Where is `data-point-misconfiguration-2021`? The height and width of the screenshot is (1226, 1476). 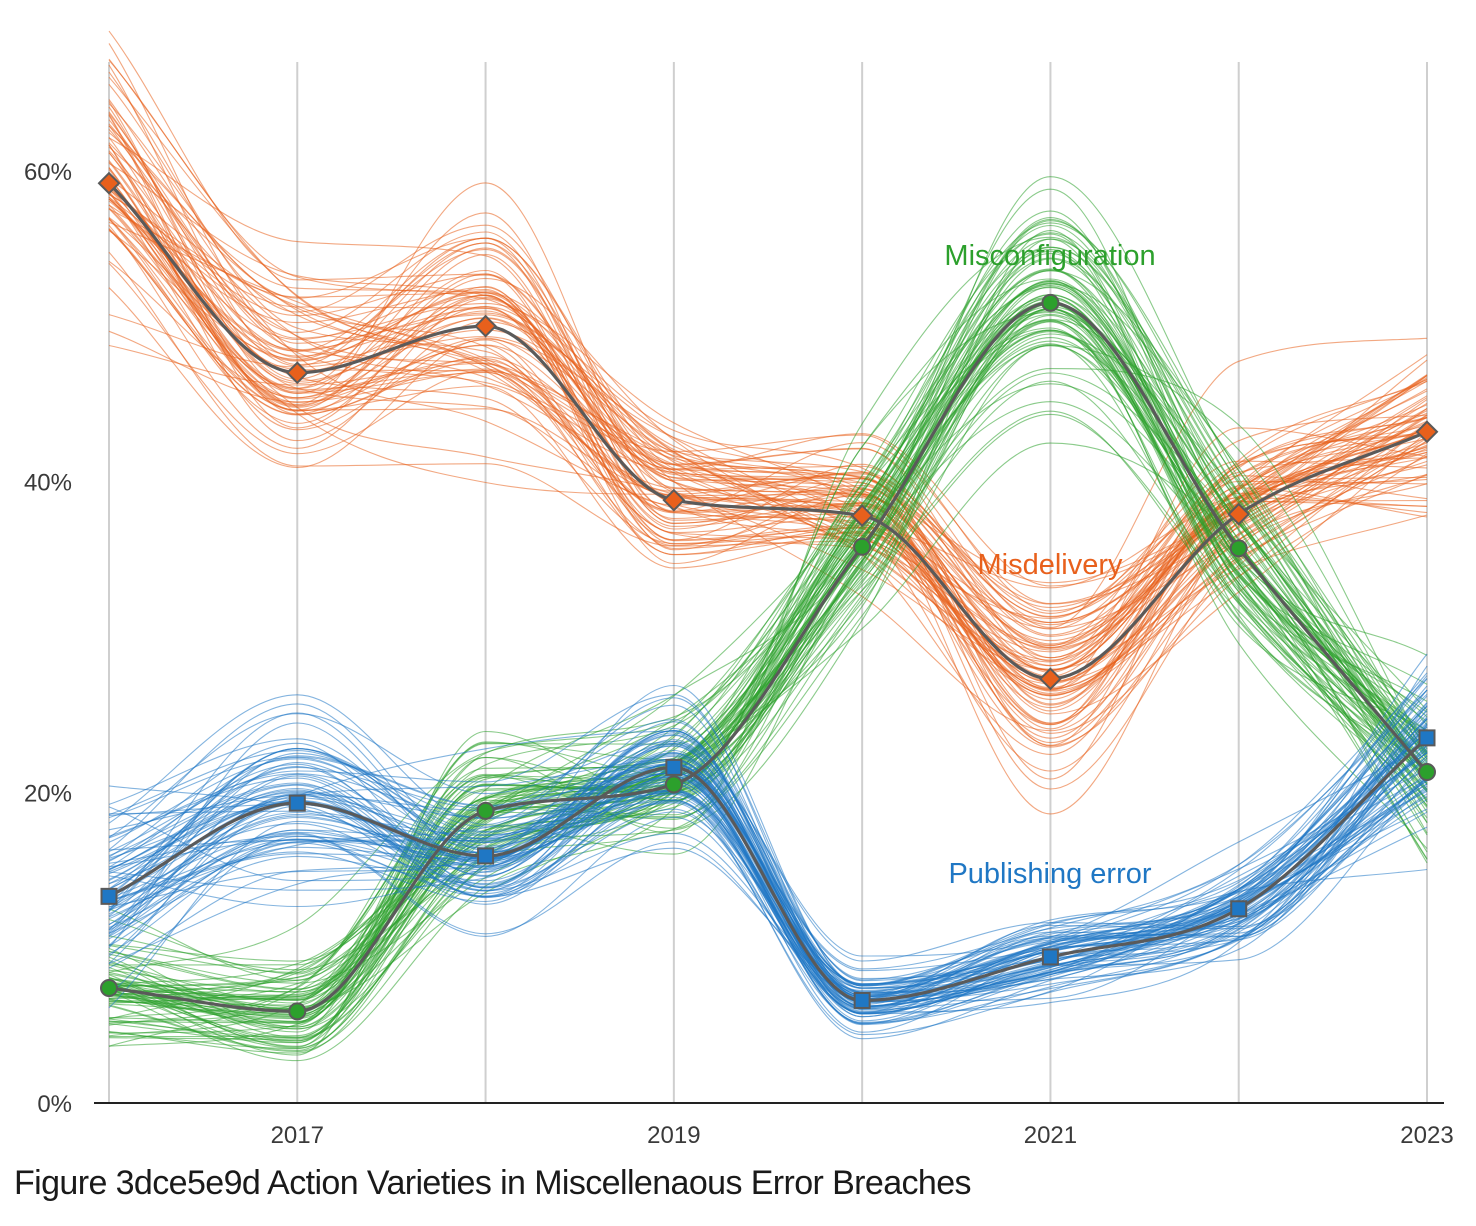
data-point-misconfiguration-2021 is located at coordinates (1050, 302).